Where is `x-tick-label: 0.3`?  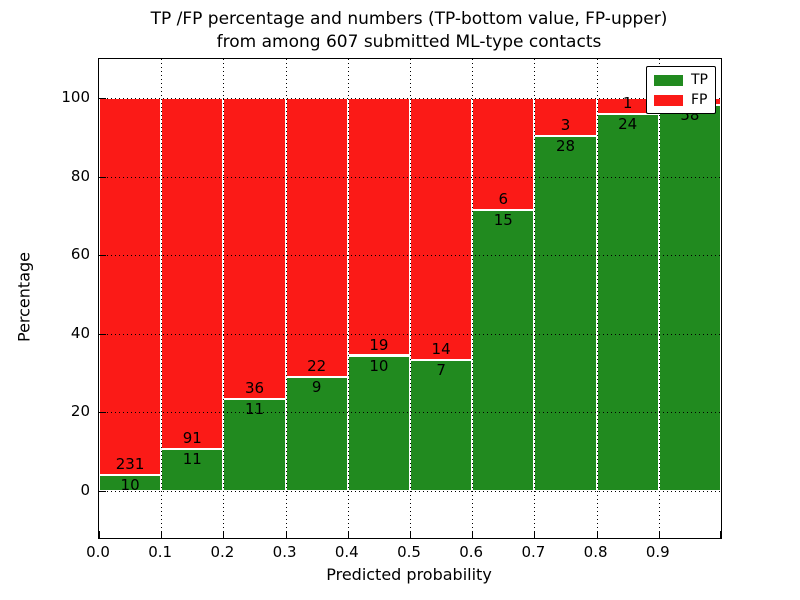 x-tick-label: 0.3 is located at coordinates (284, 552).